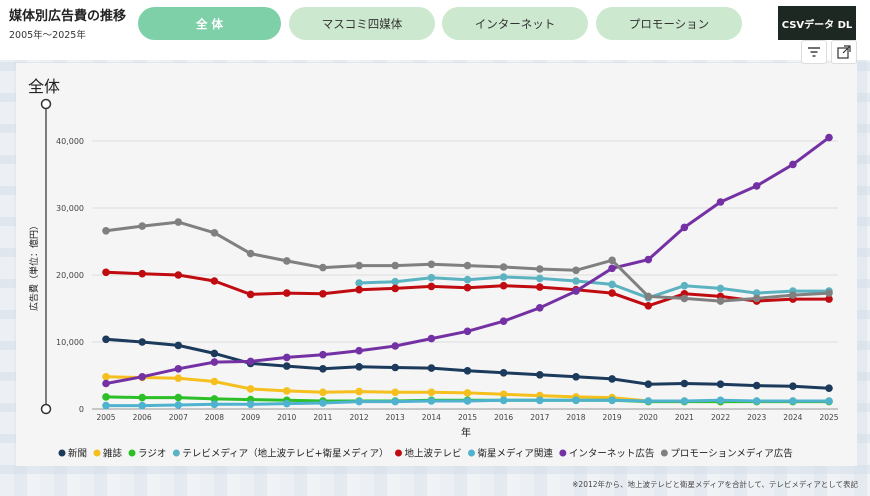  What do you see at coordinates (113, 454) in the screenshot?
I see `legend-label: 雑誌` at bounding box center [113, 454].